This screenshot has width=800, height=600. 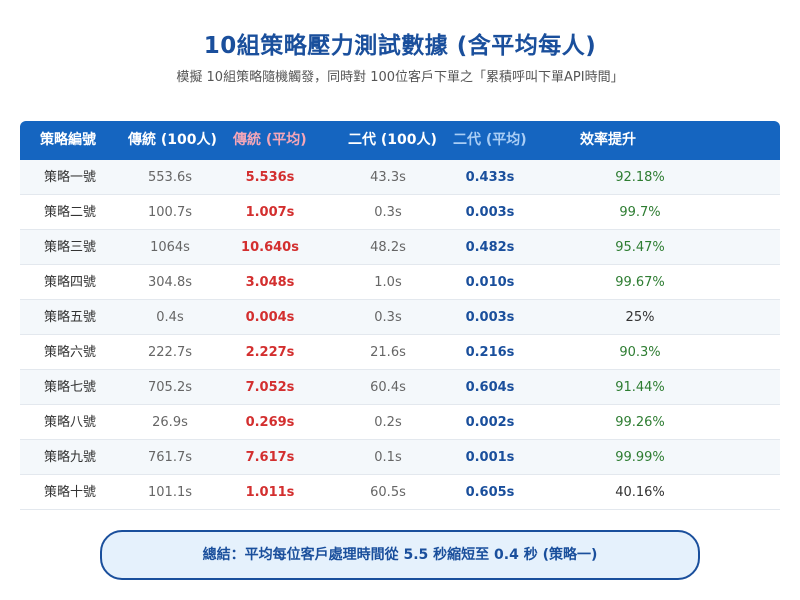 I want to click on strategy-name: 策略九號, so click(x=69, y=457).